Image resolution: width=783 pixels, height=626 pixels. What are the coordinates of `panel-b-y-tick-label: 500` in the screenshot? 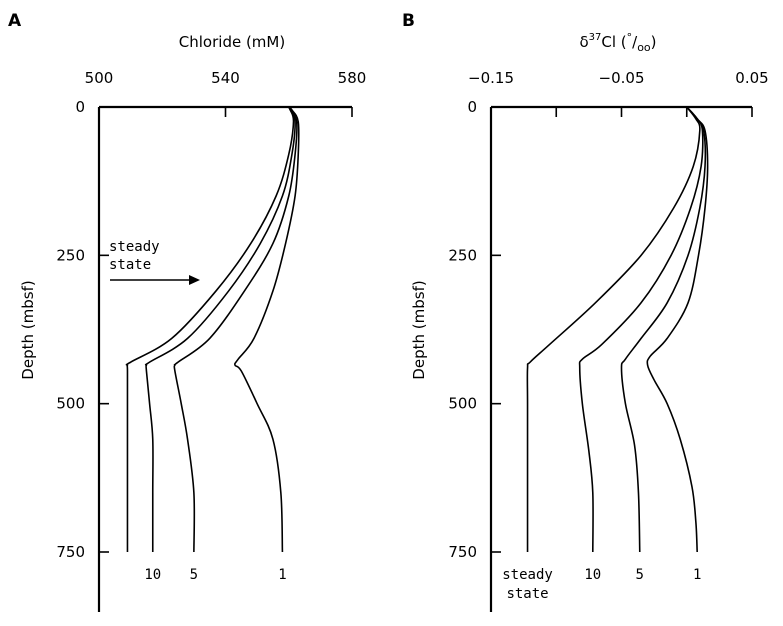 It's located at (462, 404).